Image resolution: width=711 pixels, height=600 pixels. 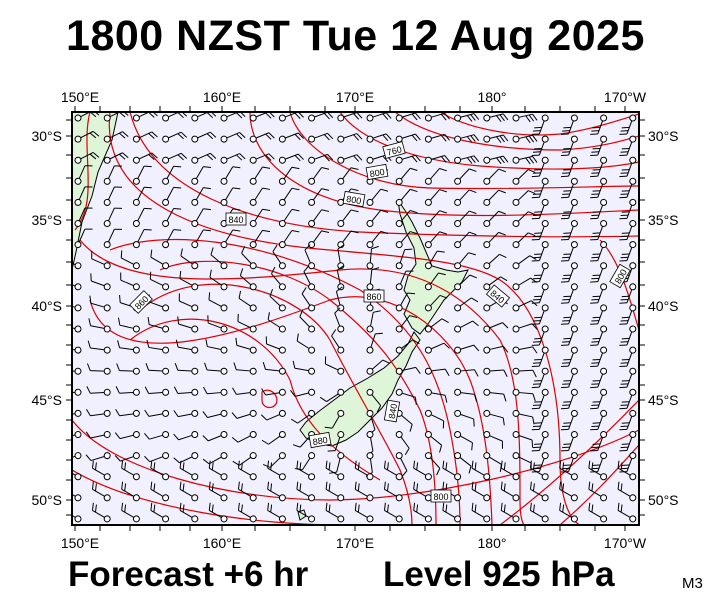 What do you see at coordinates (377, 173) in the screenshot?
I see `svg-text: 800` at bounding box center [377, 173].